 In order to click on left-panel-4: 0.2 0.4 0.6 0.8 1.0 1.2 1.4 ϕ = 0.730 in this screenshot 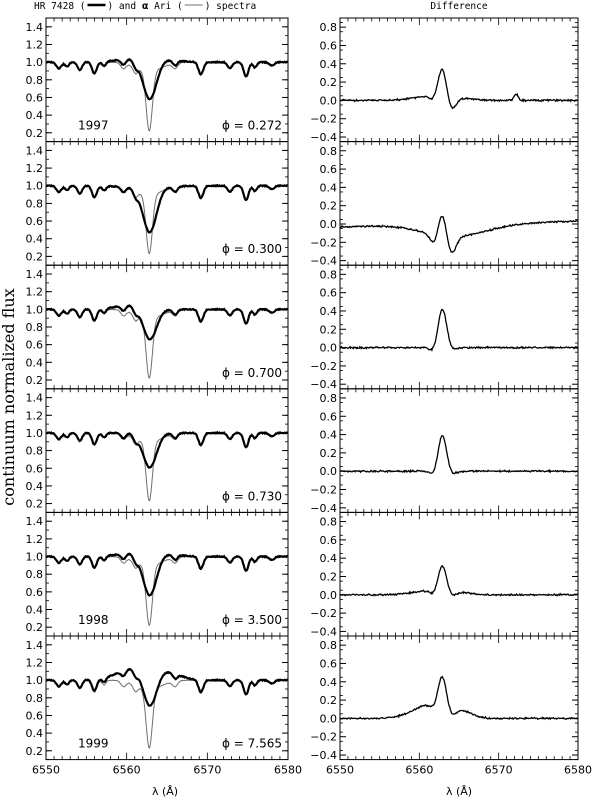, I will do `click(157, 450)`.